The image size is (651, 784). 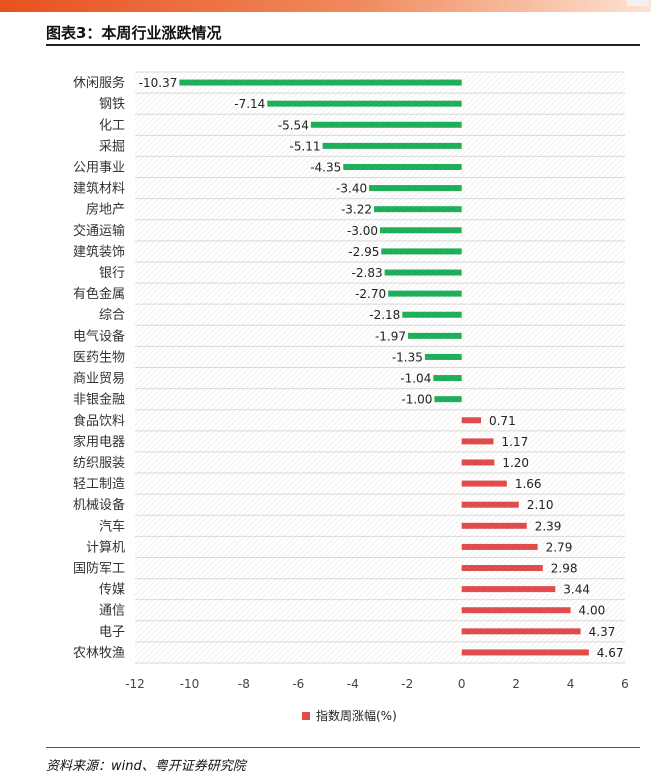 What do you see at coordinates (112, 590) in the screenshot?
I see `category-label: 传媒` at bounding box center [112, 590].